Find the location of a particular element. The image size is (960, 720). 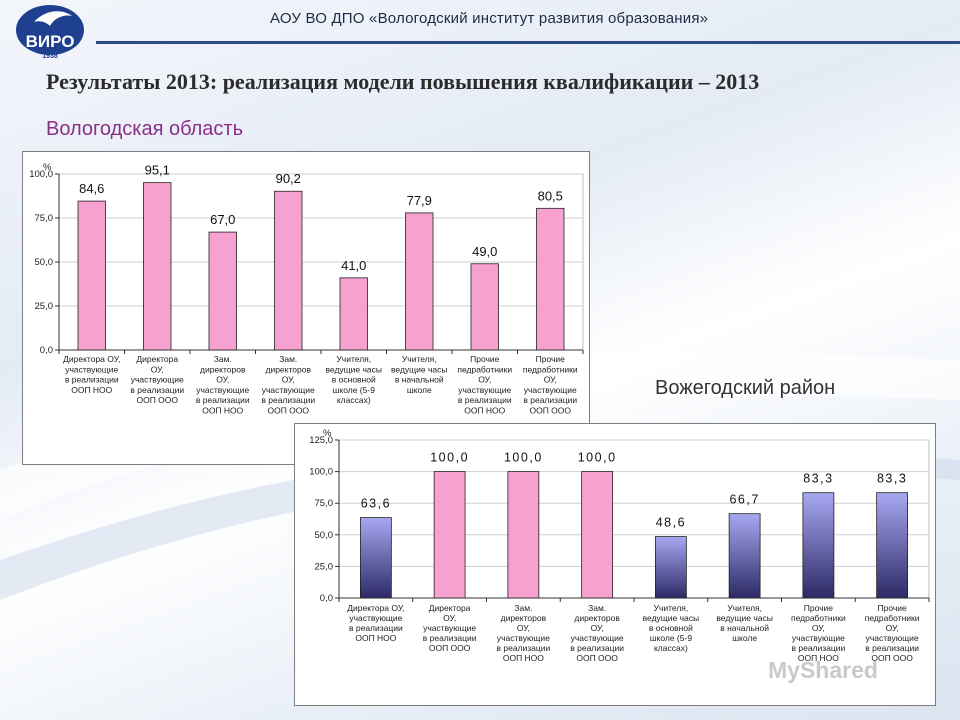

chart2-y-tick-label: 75,0 is located at coordinates (324, 503).